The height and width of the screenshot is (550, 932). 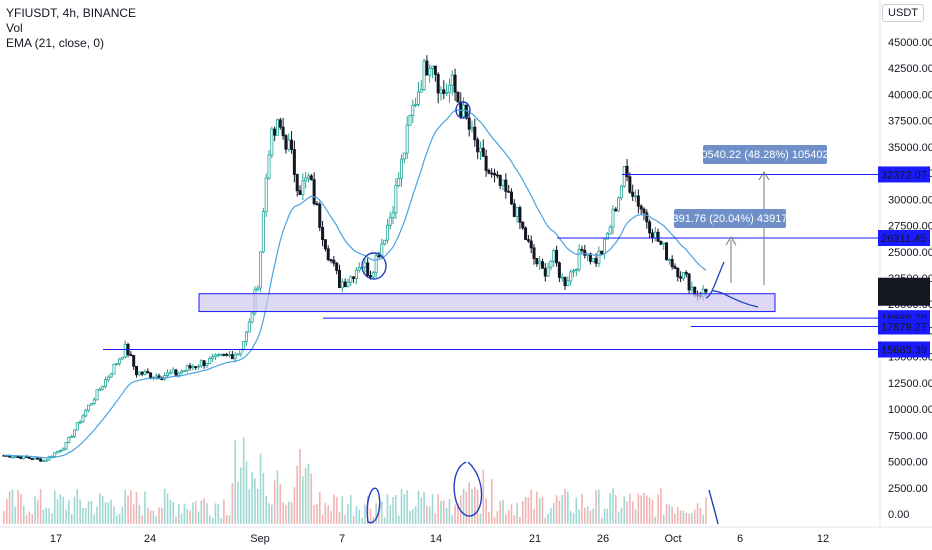 I want to click on measure-box-long, so click(x=765, y=154).